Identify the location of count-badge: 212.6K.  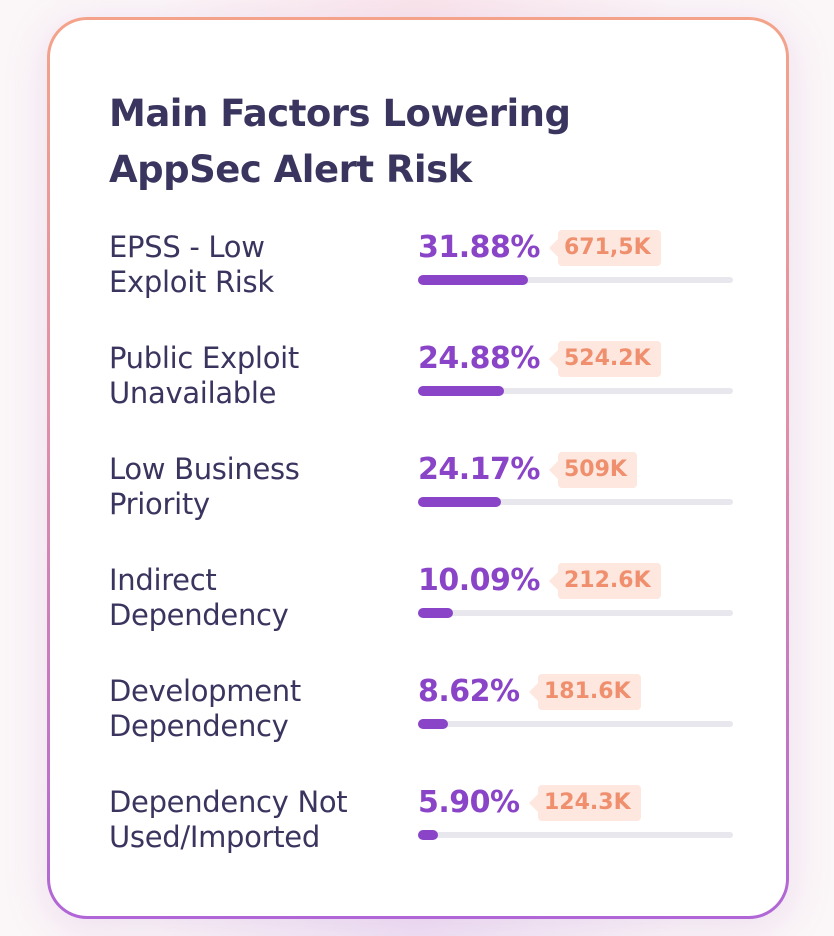
(605, 581).